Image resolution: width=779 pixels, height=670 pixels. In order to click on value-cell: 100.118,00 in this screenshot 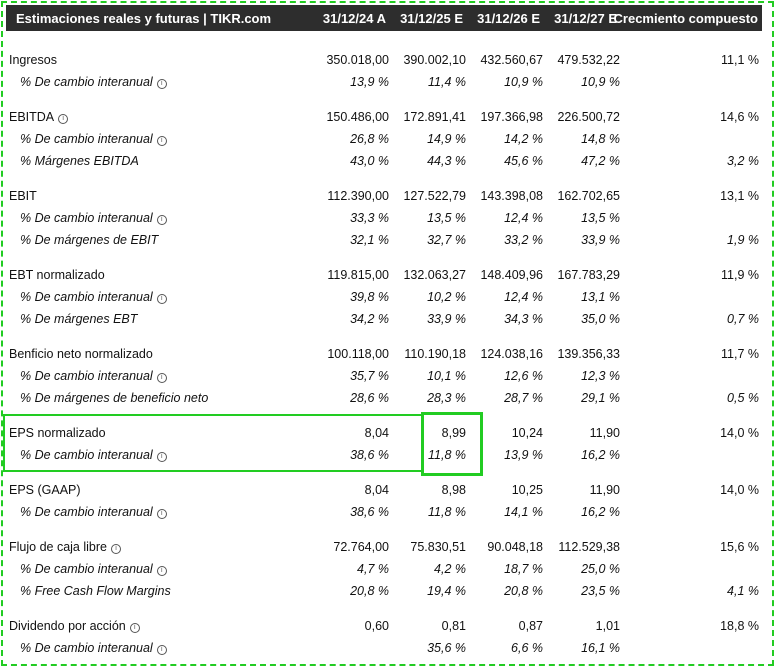, I will do `click(358, 354)`.